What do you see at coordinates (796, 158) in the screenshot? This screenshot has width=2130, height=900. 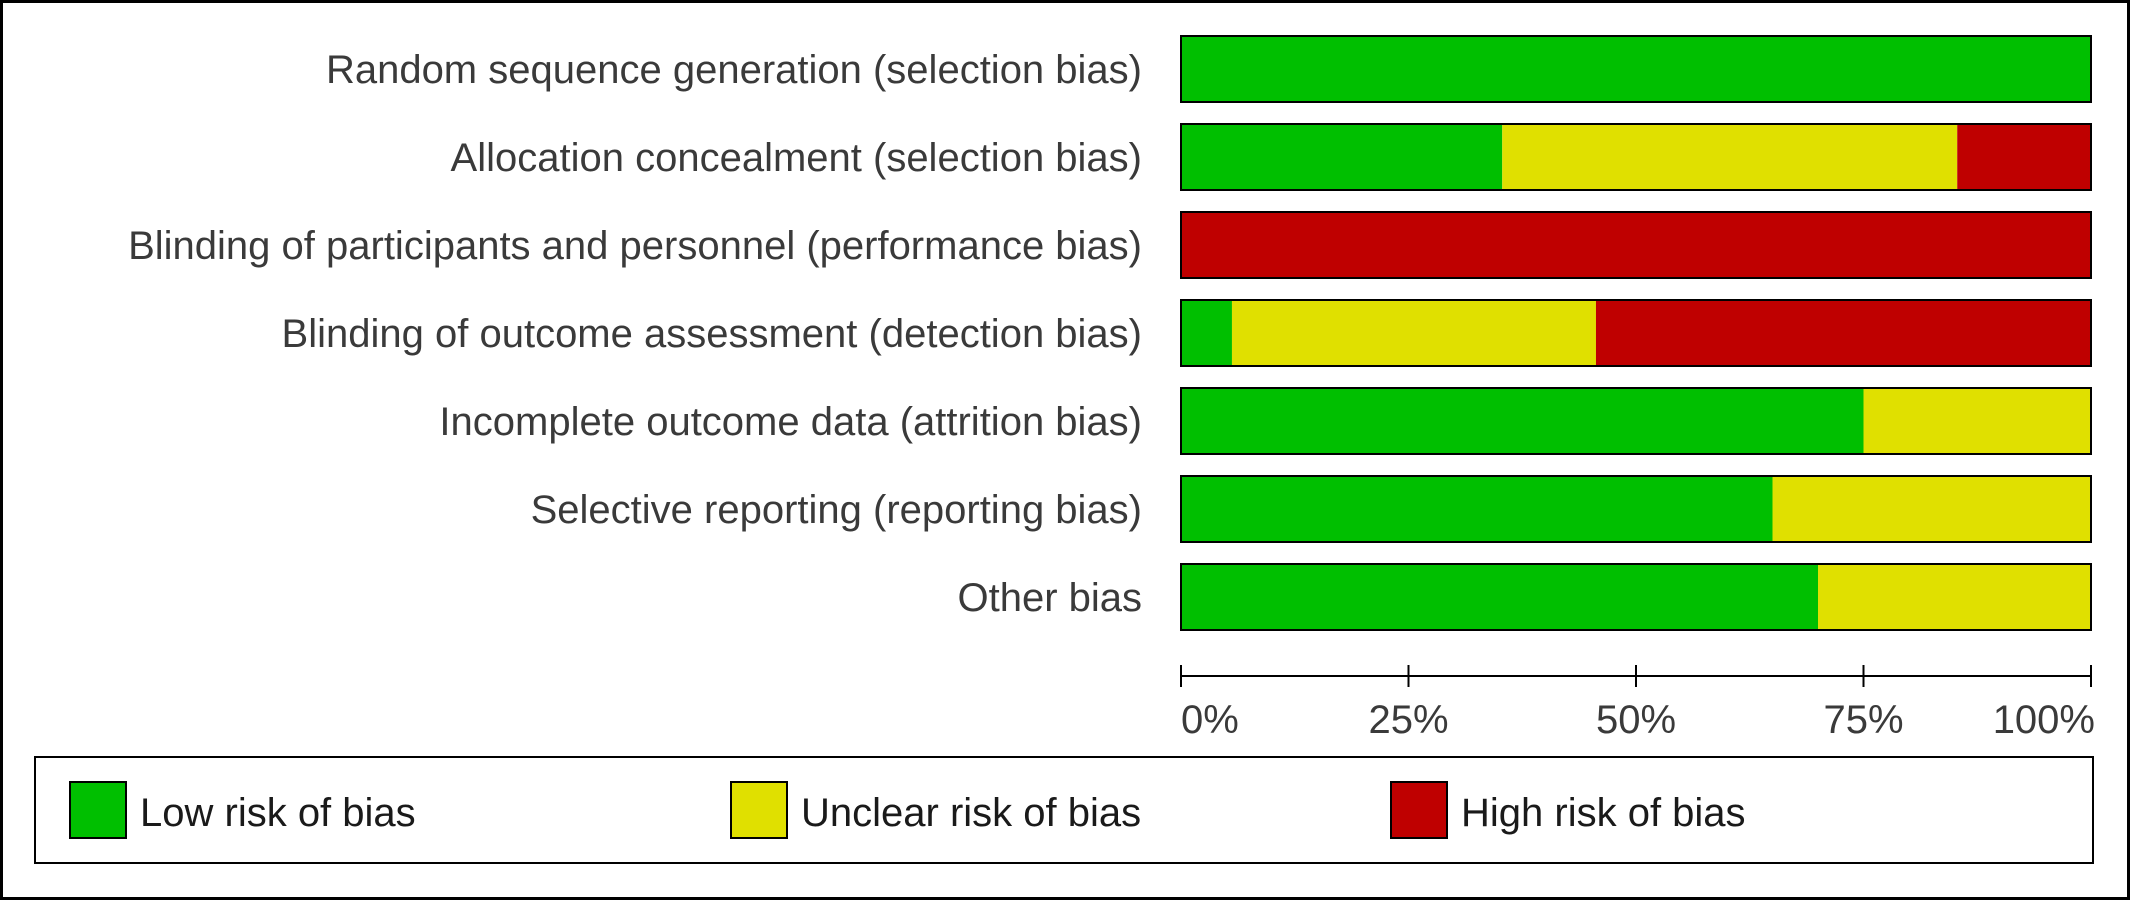 I see `category-label: Allocation concealment (selection bias)` at bounding box center [796, 158].